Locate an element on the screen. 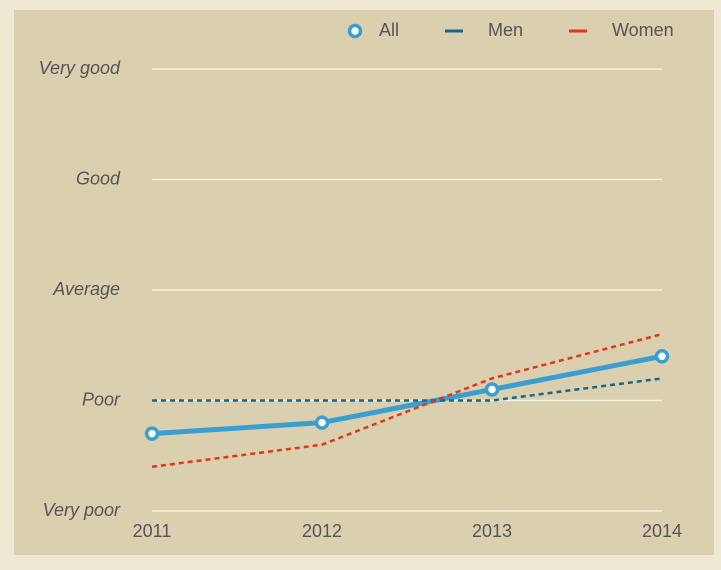 Image resolution: width=721 pixels, height=570 pixels. x-tick-label: 2012 is located at coordinates (322, 531).